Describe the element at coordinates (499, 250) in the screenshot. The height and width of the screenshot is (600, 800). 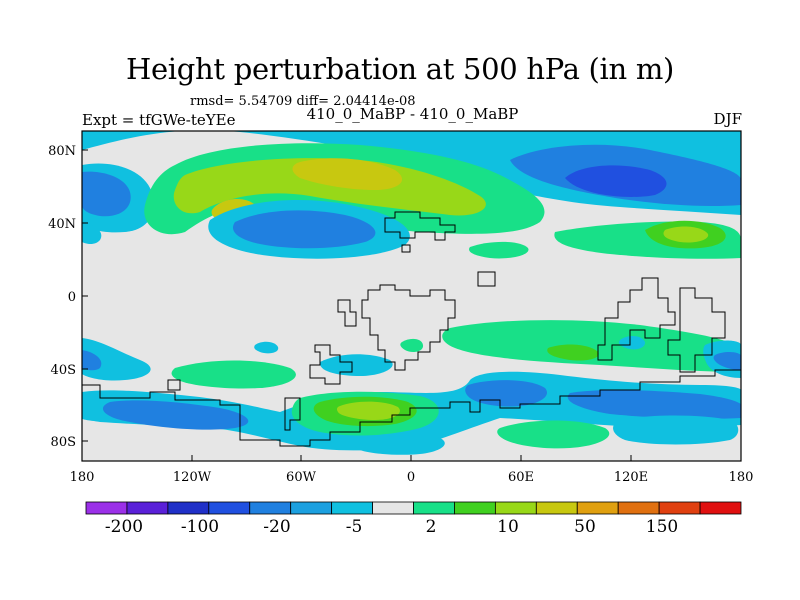
I see `contour-small-green-40n` at that location.